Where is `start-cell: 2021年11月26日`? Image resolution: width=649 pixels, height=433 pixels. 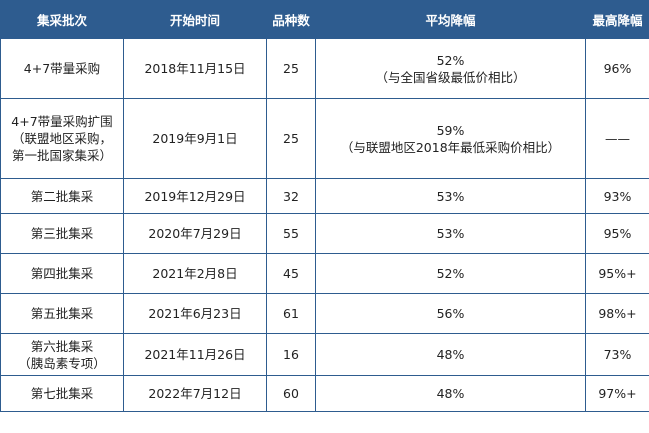 start-cell: 2021年11月26日 is located at coordinates (195, 354).